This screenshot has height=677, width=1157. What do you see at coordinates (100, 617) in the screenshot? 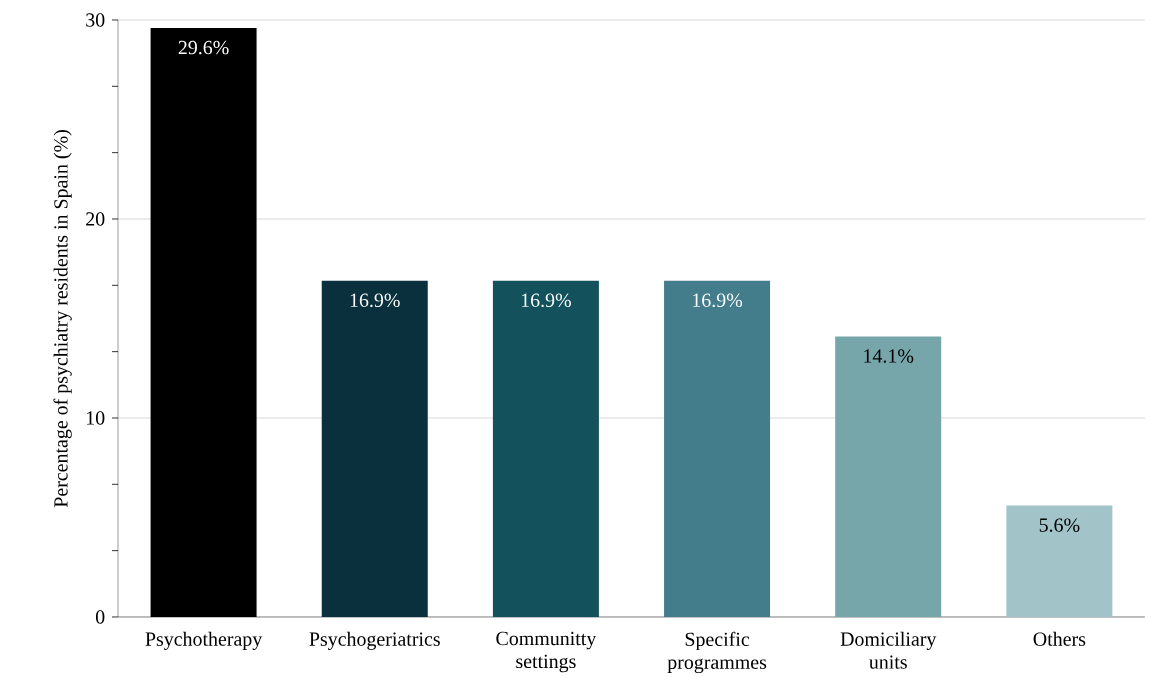
I see `y-tick-label: 0` at bounding box center [100, 617].